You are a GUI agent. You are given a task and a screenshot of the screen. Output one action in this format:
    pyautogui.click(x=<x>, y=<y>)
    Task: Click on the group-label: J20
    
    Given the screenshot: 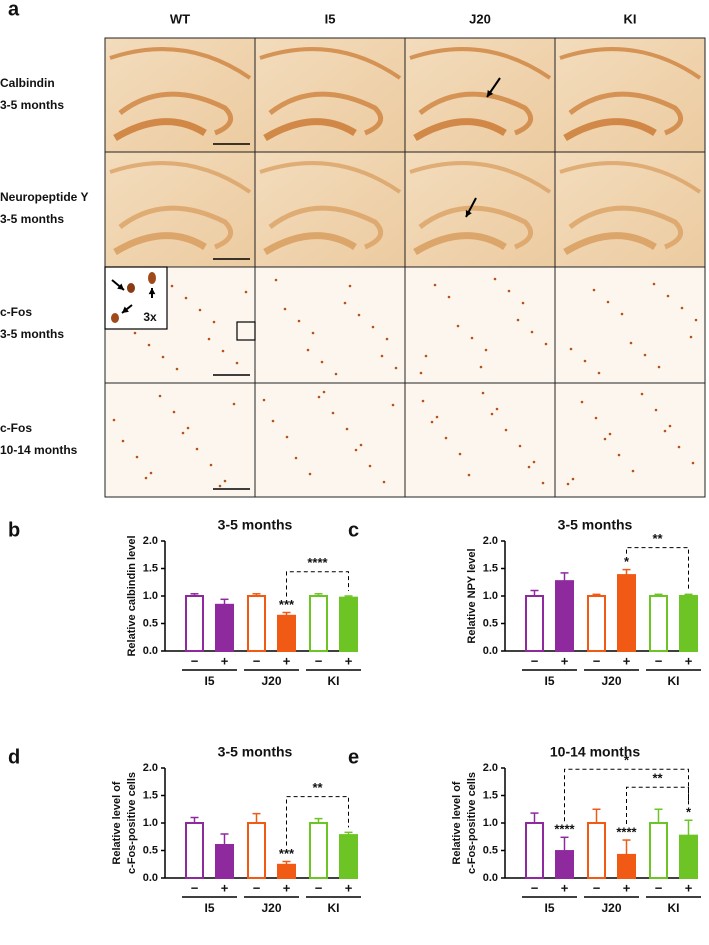 What is the action you would take?
    pyautogui.click(x=611, y=681)
    